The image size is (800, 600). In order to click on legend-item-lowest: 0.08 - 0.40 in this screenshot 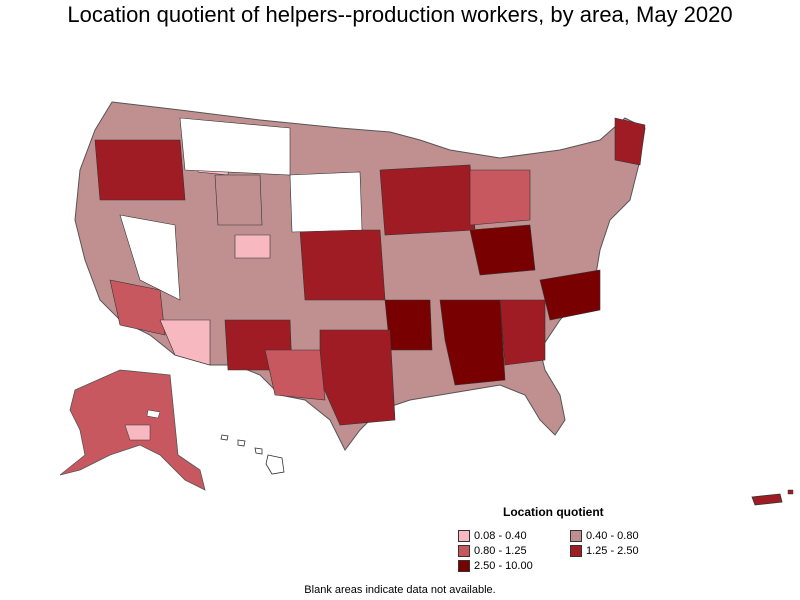, I will do `click(492, 536)`.